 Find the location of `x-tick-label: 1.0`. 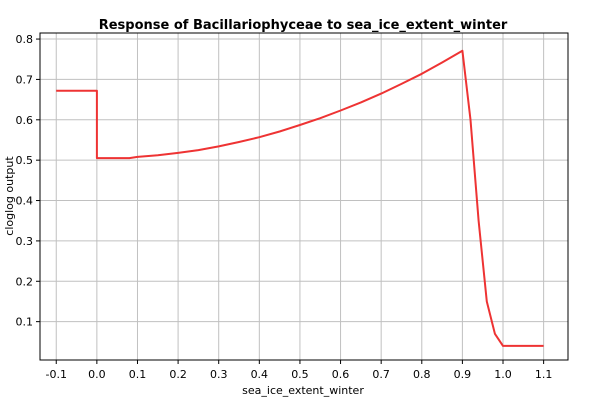

x-tick-label: 1.0 is located at coordinates (503, 374).